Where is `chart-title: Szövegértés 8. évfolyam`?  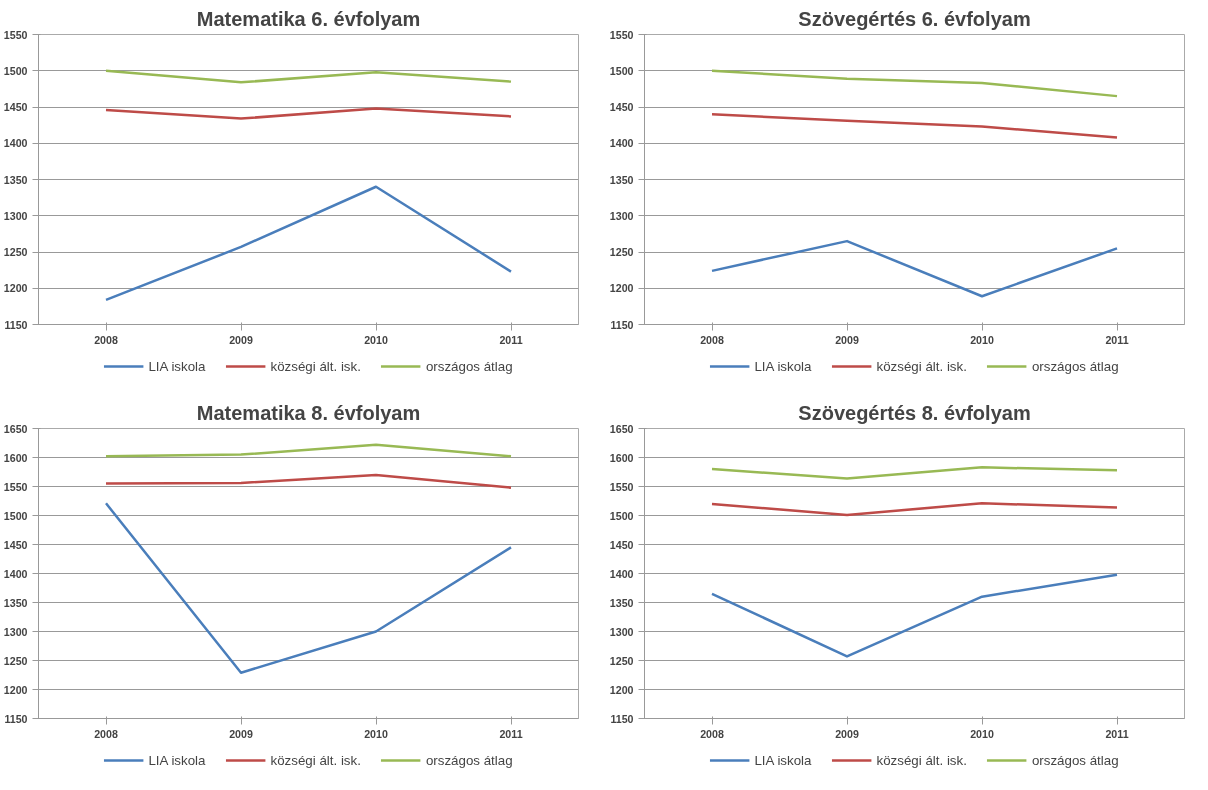 chart-title: Szövegértés 8. évfolyam is located at coordinates (914, 412).